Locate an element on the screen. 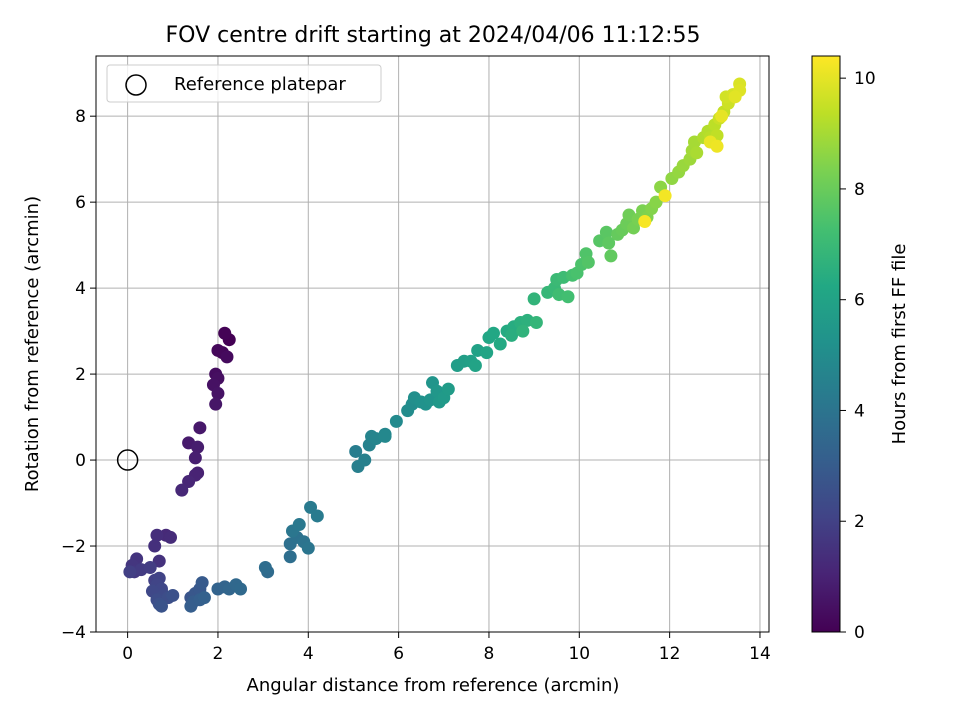 The width and height of the screenshot is (960, 720). y-tick-label: −4 is located at coordinates (73, 633).